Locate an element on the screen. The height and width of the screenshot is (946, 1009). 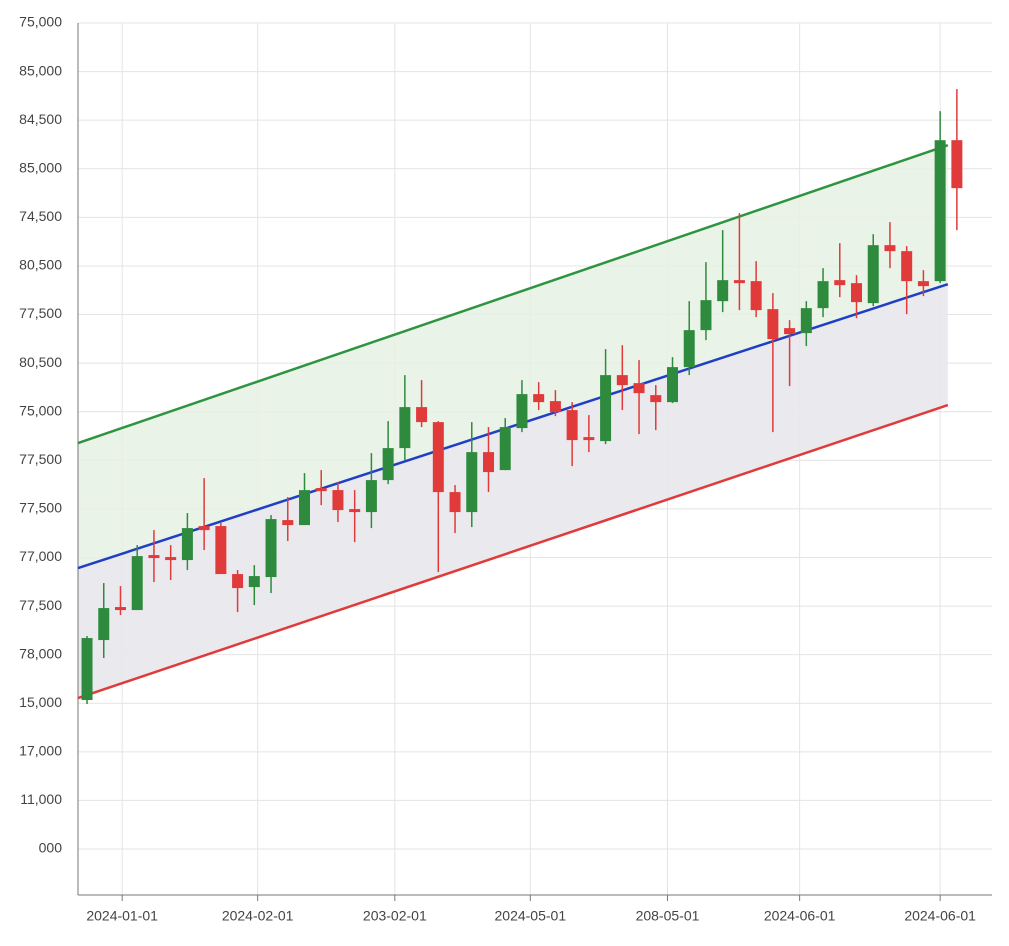
y-tick-label: 74,500 is located at coordinates (40, 216).